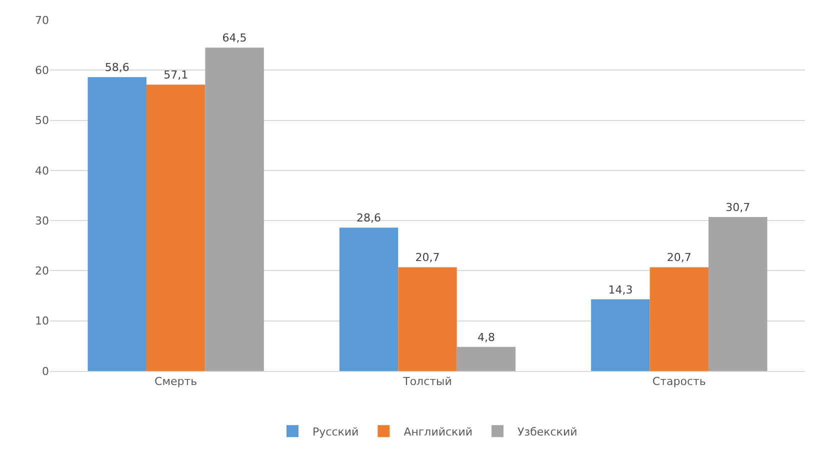 The image size is (835, 458). Describe the element at coordinates (42, 171) in the screenshot. I see `y-tick-label: 40` at that location.